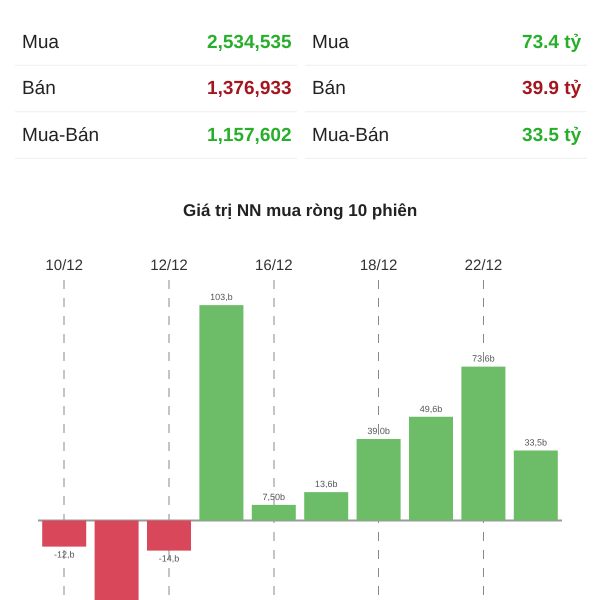 Image resolution: width=600 pixels, height=600 pixels. Describe the element at coordinates (169, 265) in the screenshot. I see `x-tick-label: 12/12` at that location.